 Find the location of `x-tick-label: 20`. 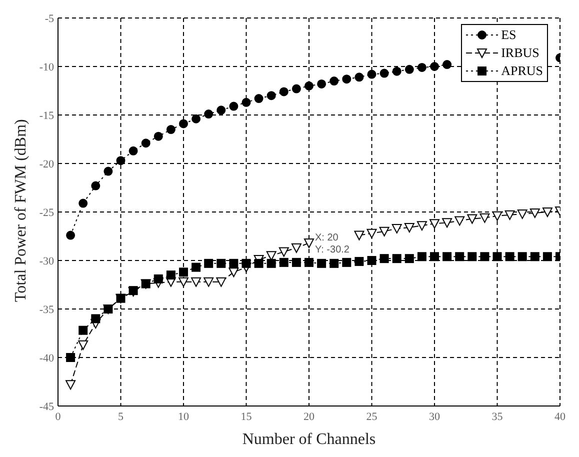

x-tick-label: 20 is located at coordinates (309, 416).